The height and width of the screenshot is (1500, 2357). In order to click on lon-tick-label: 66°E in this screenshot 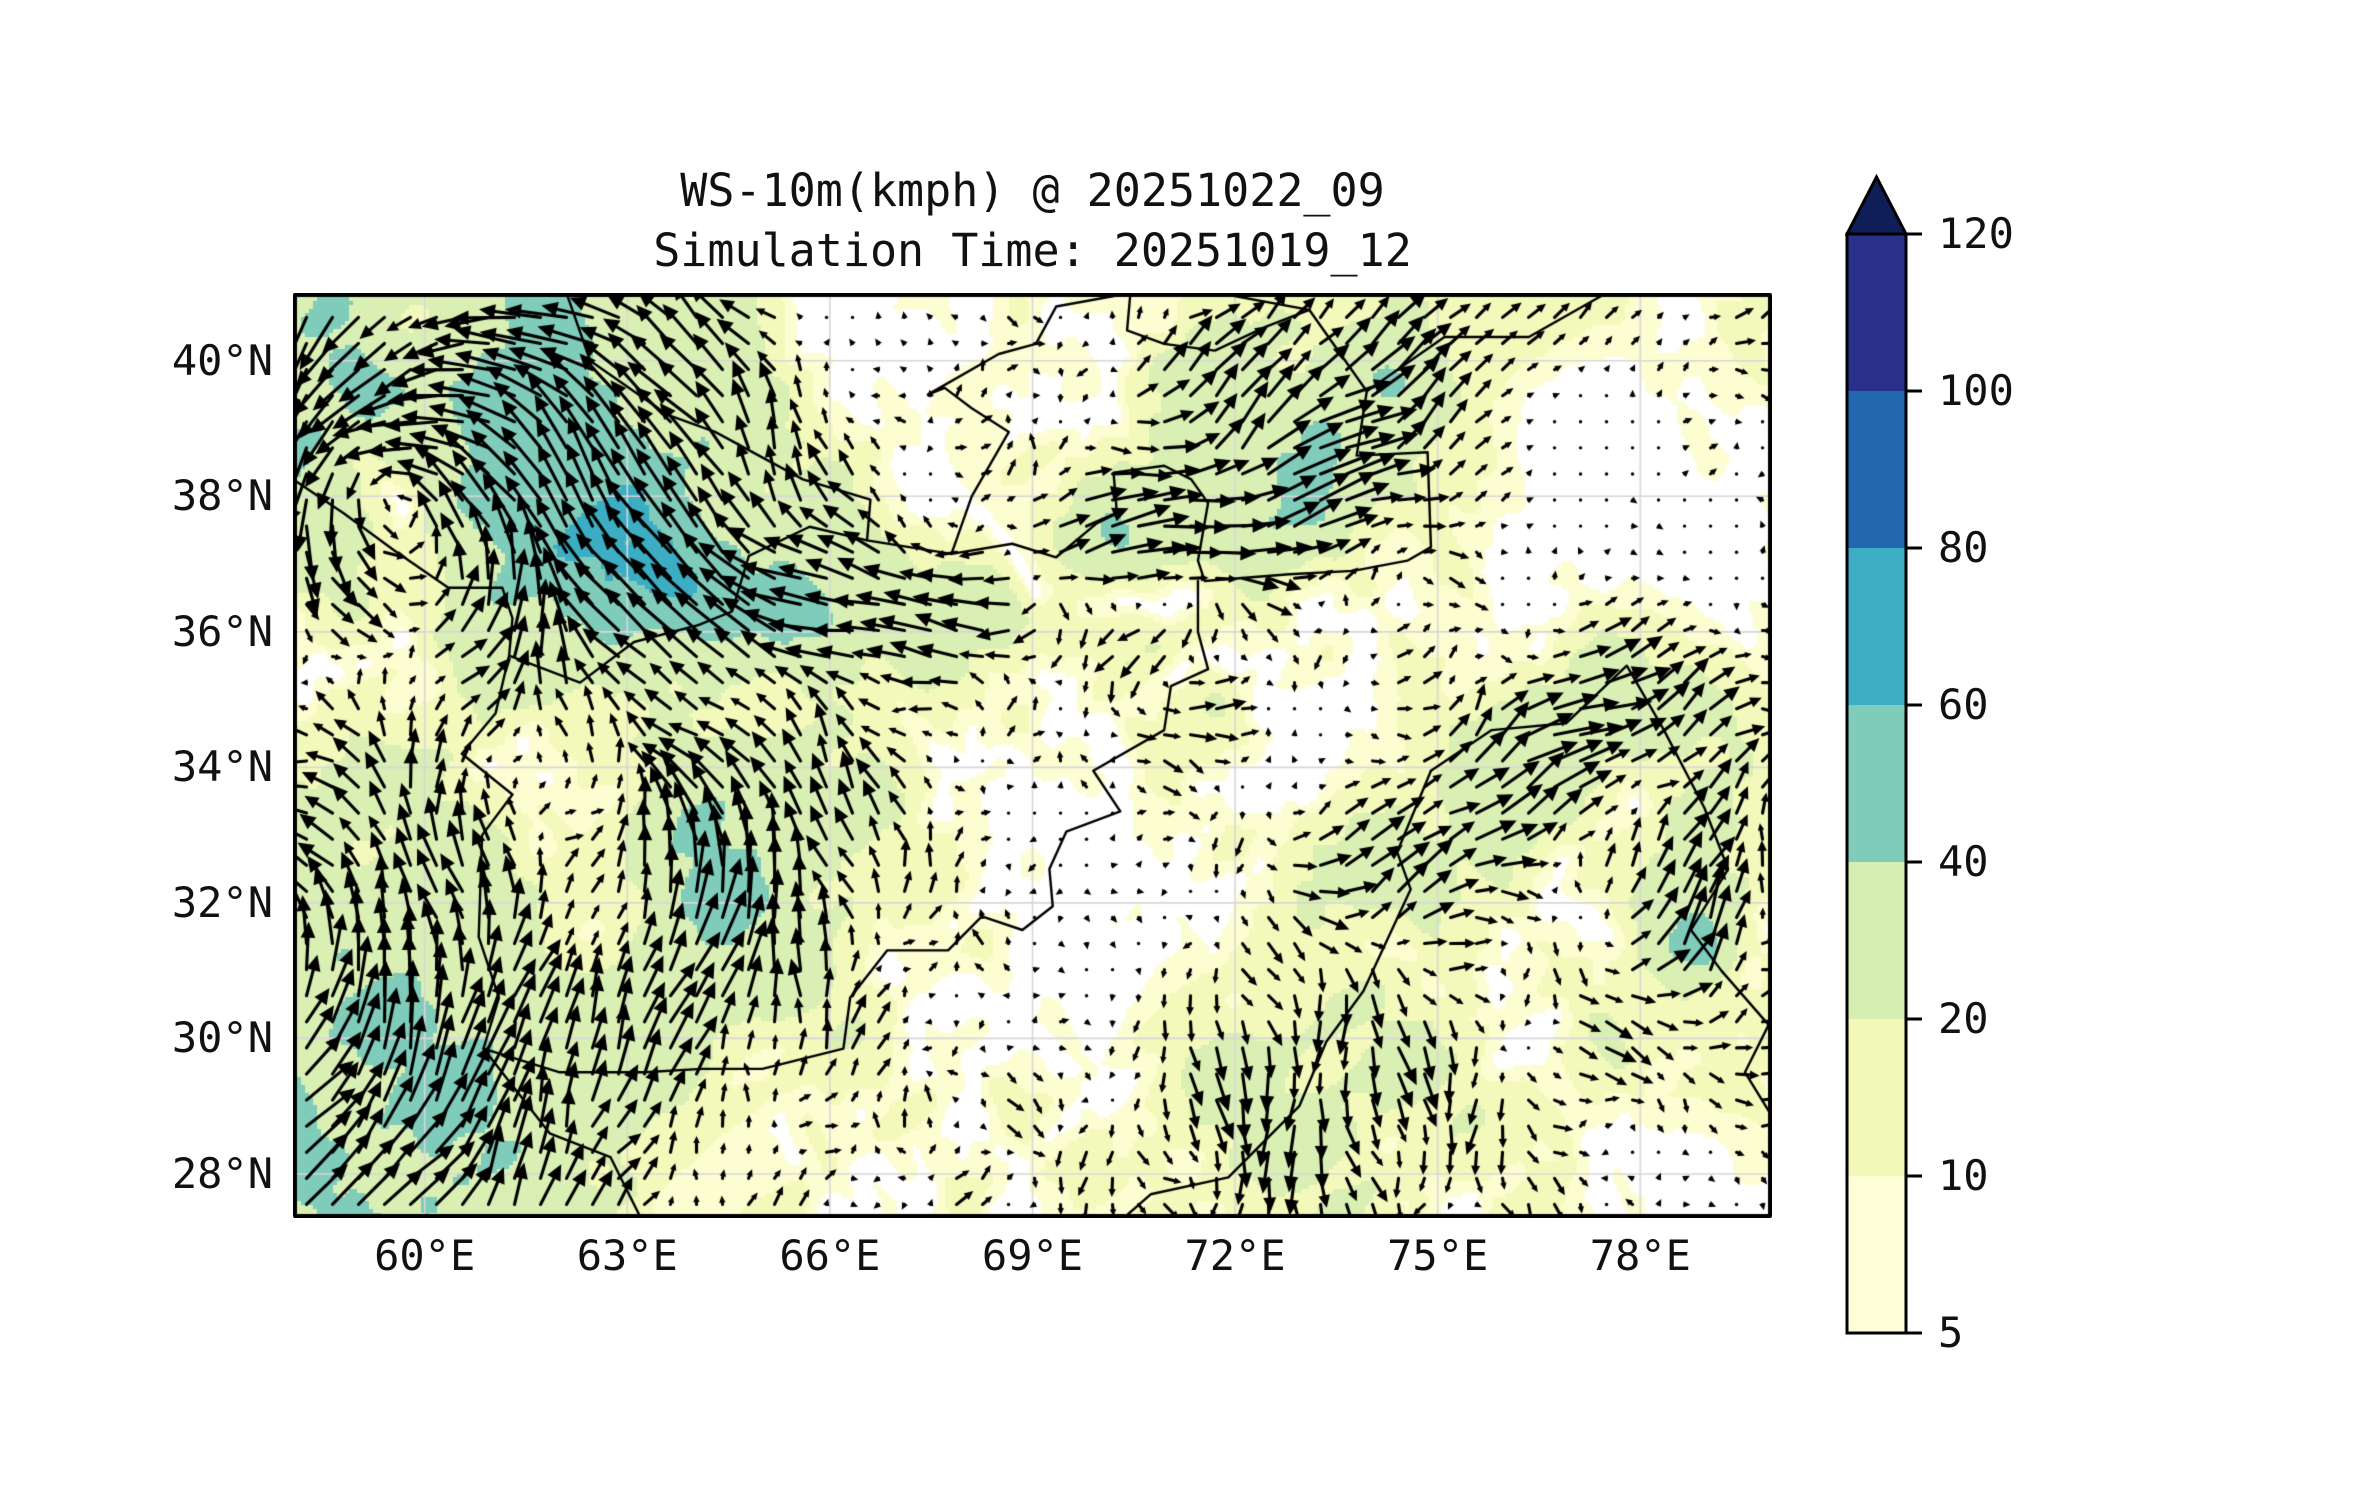, I will do `click(830, 1255)`.